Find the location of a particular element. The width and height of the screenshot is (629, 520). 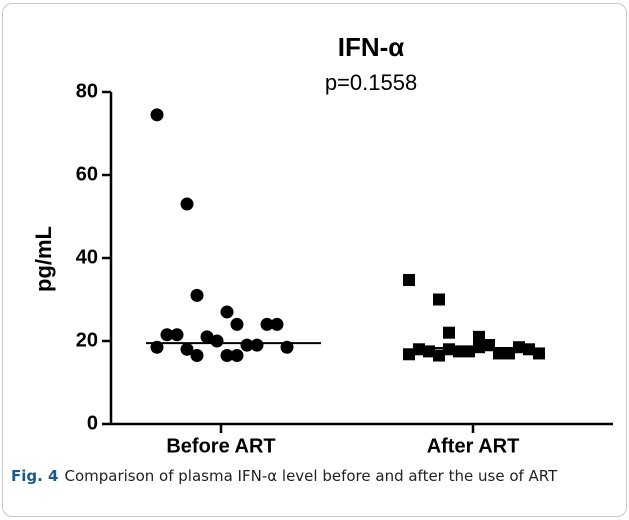

x-tick-label: Before ART is located at coordinates (220, 446).